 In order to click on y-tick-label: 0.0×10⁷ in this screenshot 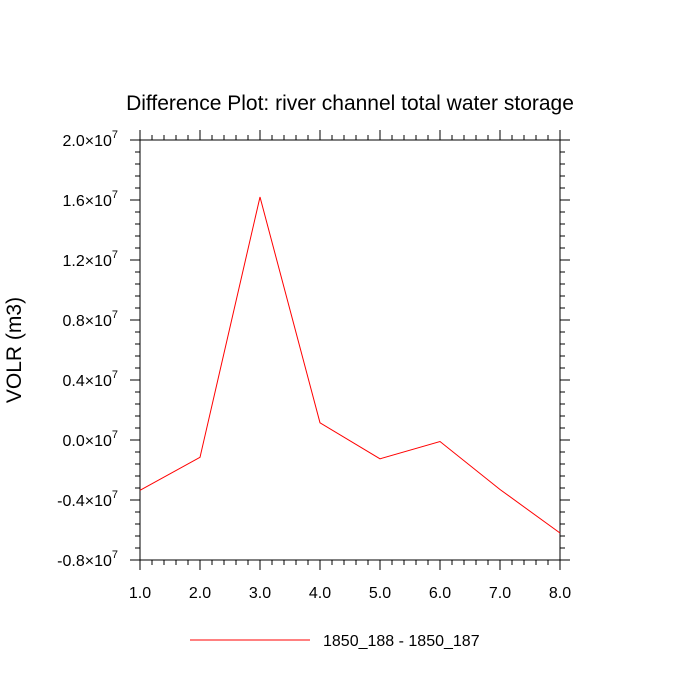, I will do `click(90, 439)`.